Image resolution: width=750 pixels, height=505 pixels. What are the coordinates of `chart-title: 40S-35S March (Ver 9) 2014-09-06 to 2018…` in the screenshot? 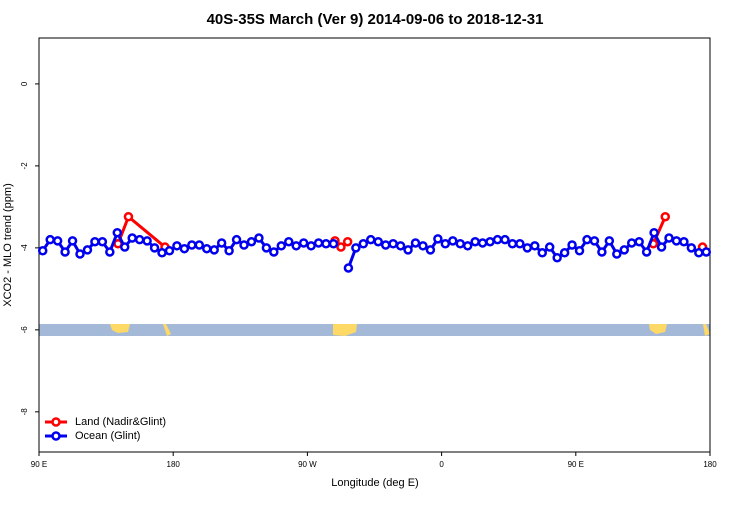 It's located at (375, 19).